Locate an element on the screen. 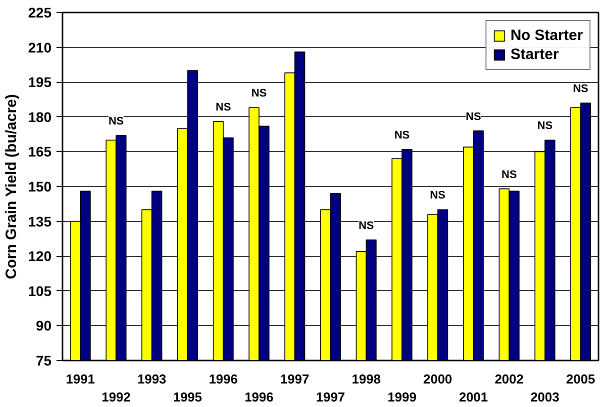 The width and height of the screenshot is (610, 407). x-tick-label: 2001 is located at coordinates (473, 397).